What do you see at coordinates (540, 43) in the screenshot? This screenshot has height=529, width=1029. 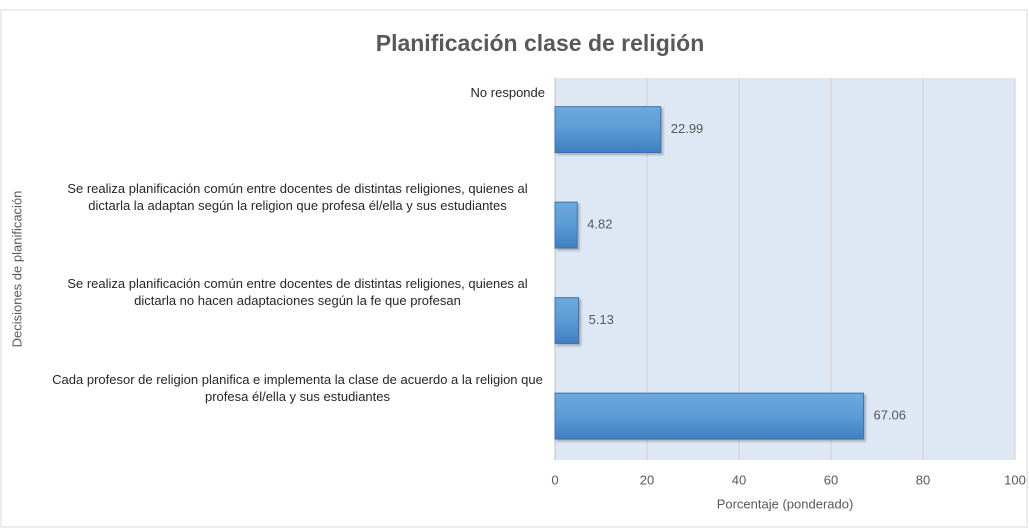 I see `chart-title: Planificación clase de religión` at bounding box center [540, 43].